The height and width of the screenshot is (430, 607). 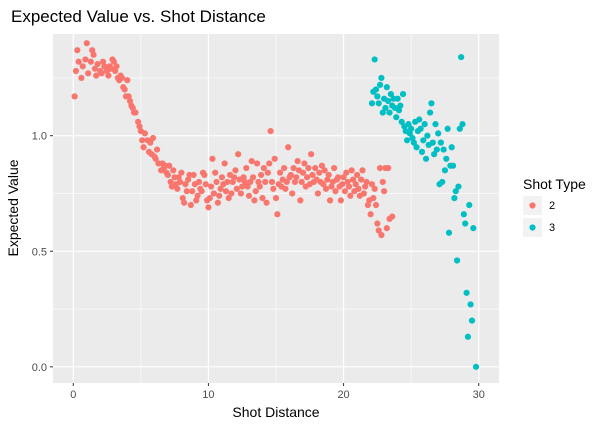 I want to click on x-tick-label: 0, so click(x=73, y=395).